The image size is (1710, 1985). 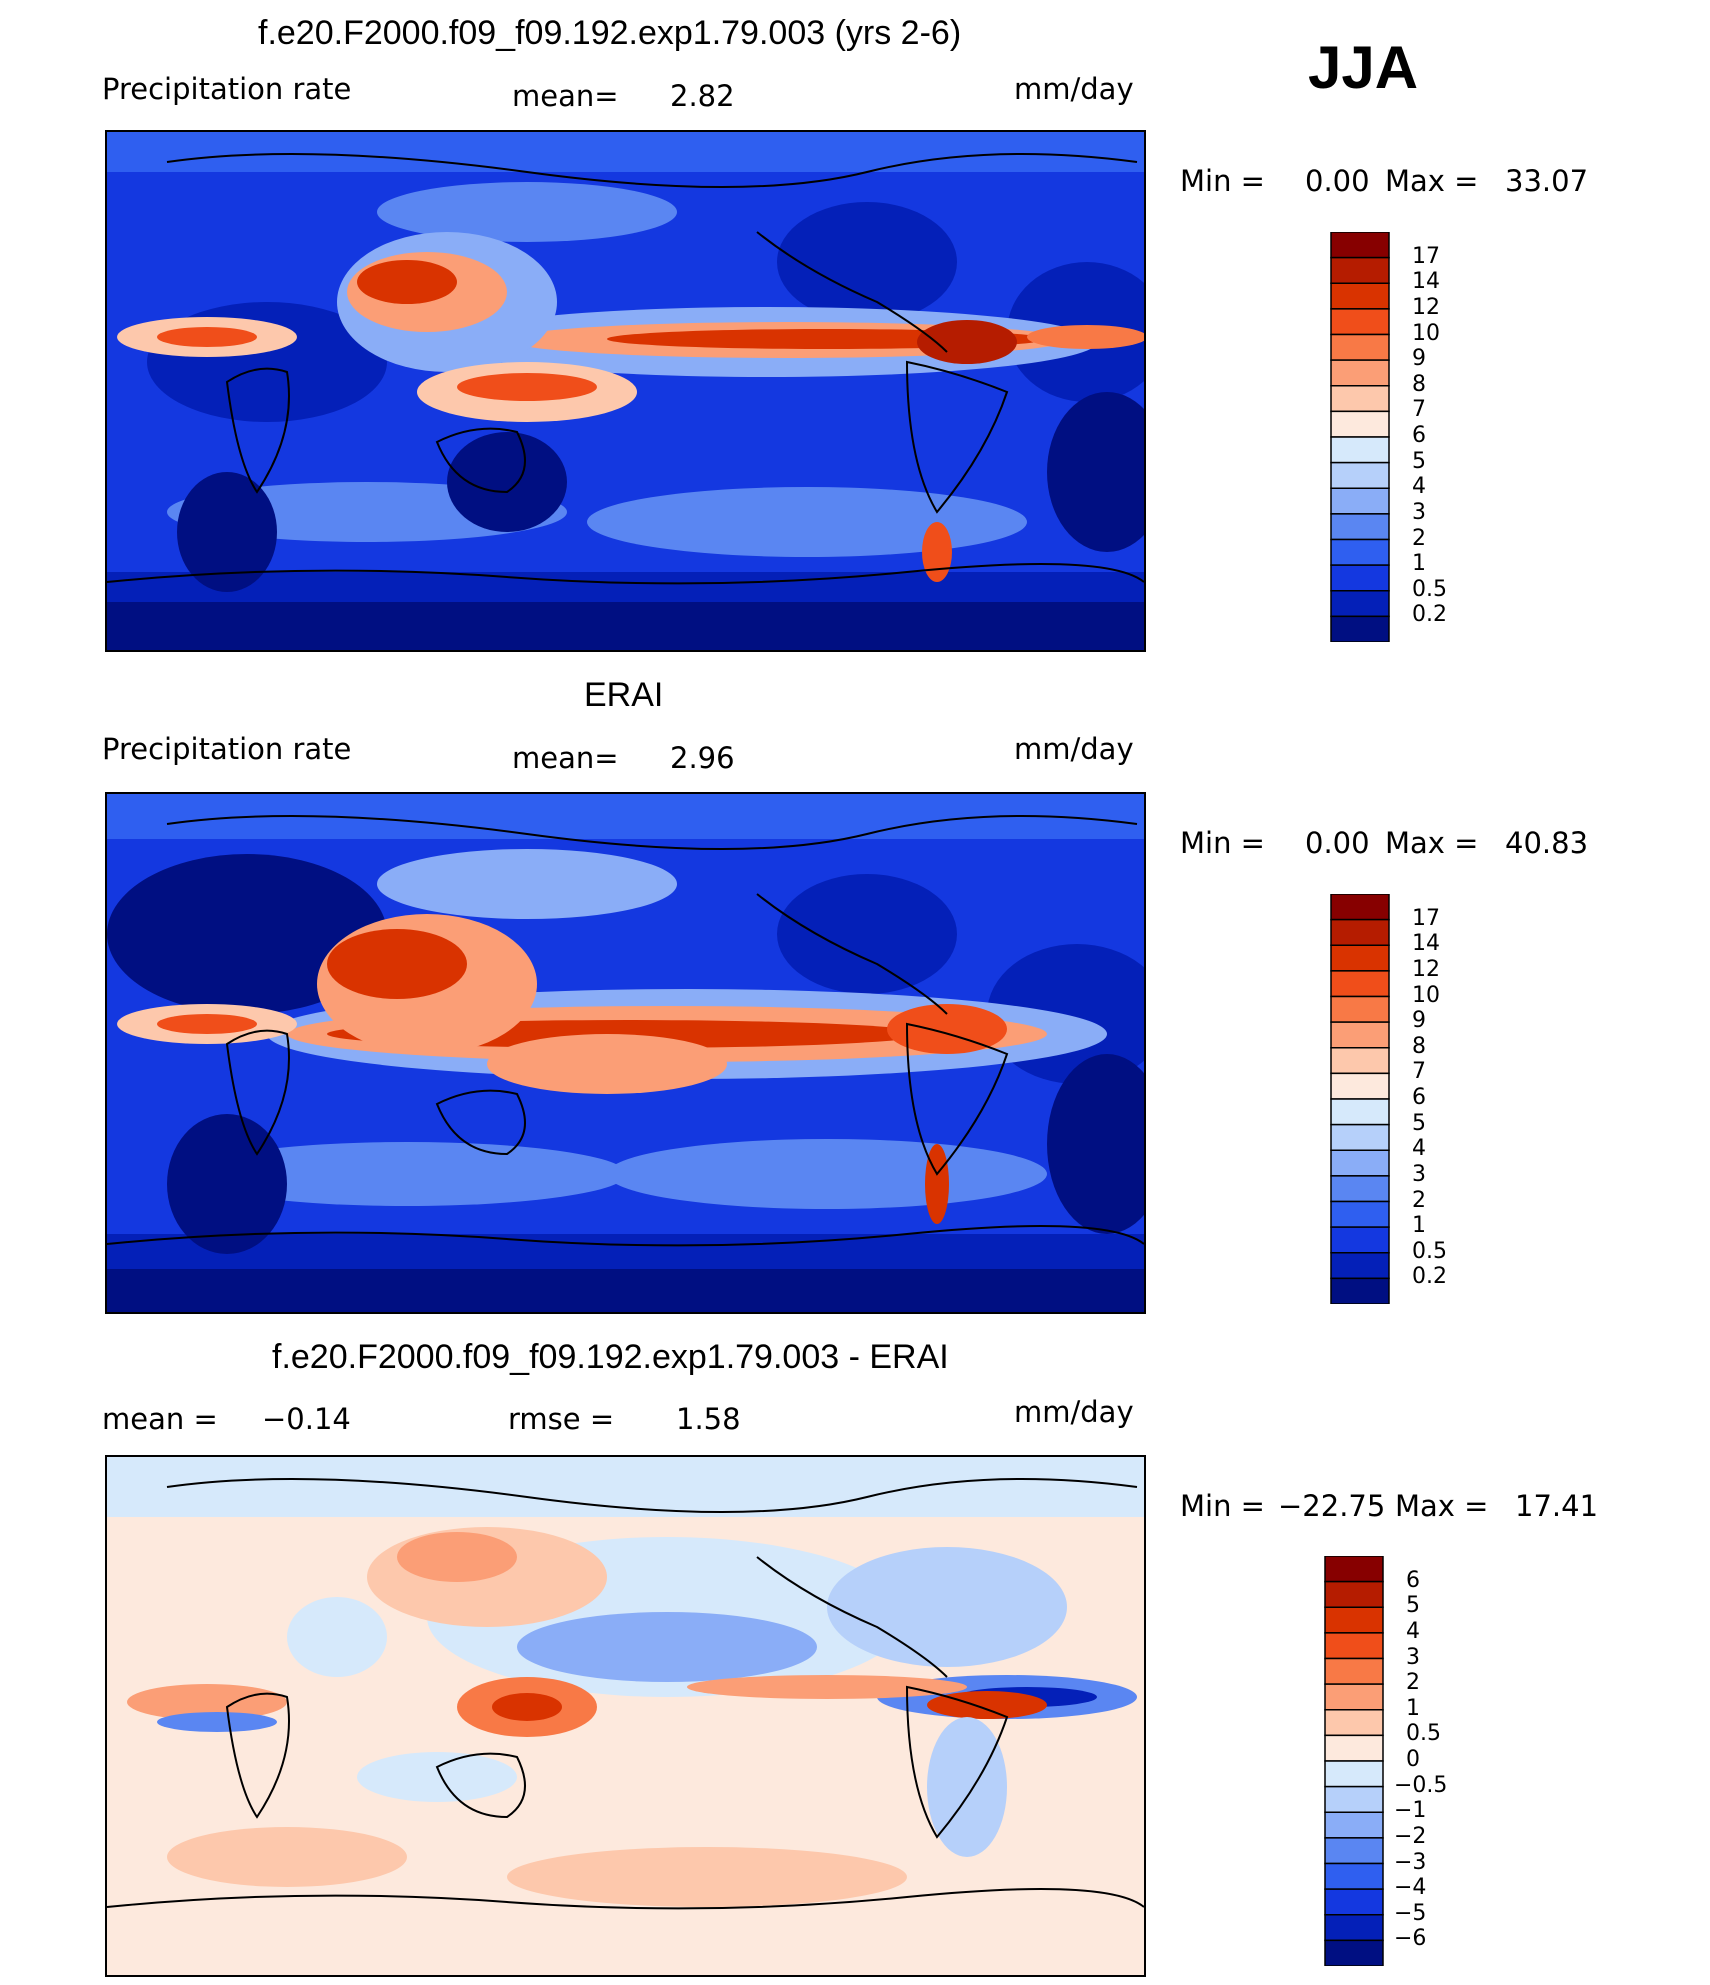 What do you see at coordinates (1547, 181) in the screenshot?
I see `panel-1-max-value: 33.07` at bounding box center [1547, 181].